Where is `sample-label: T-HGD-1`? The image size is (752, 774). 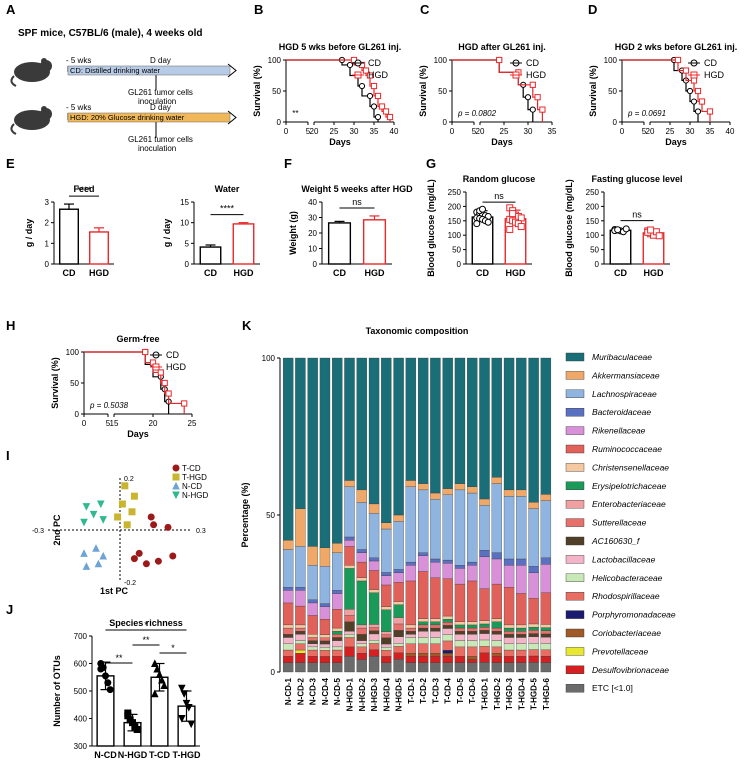
sample-label: T-HGD-1 is located at coordinates (485, 693).